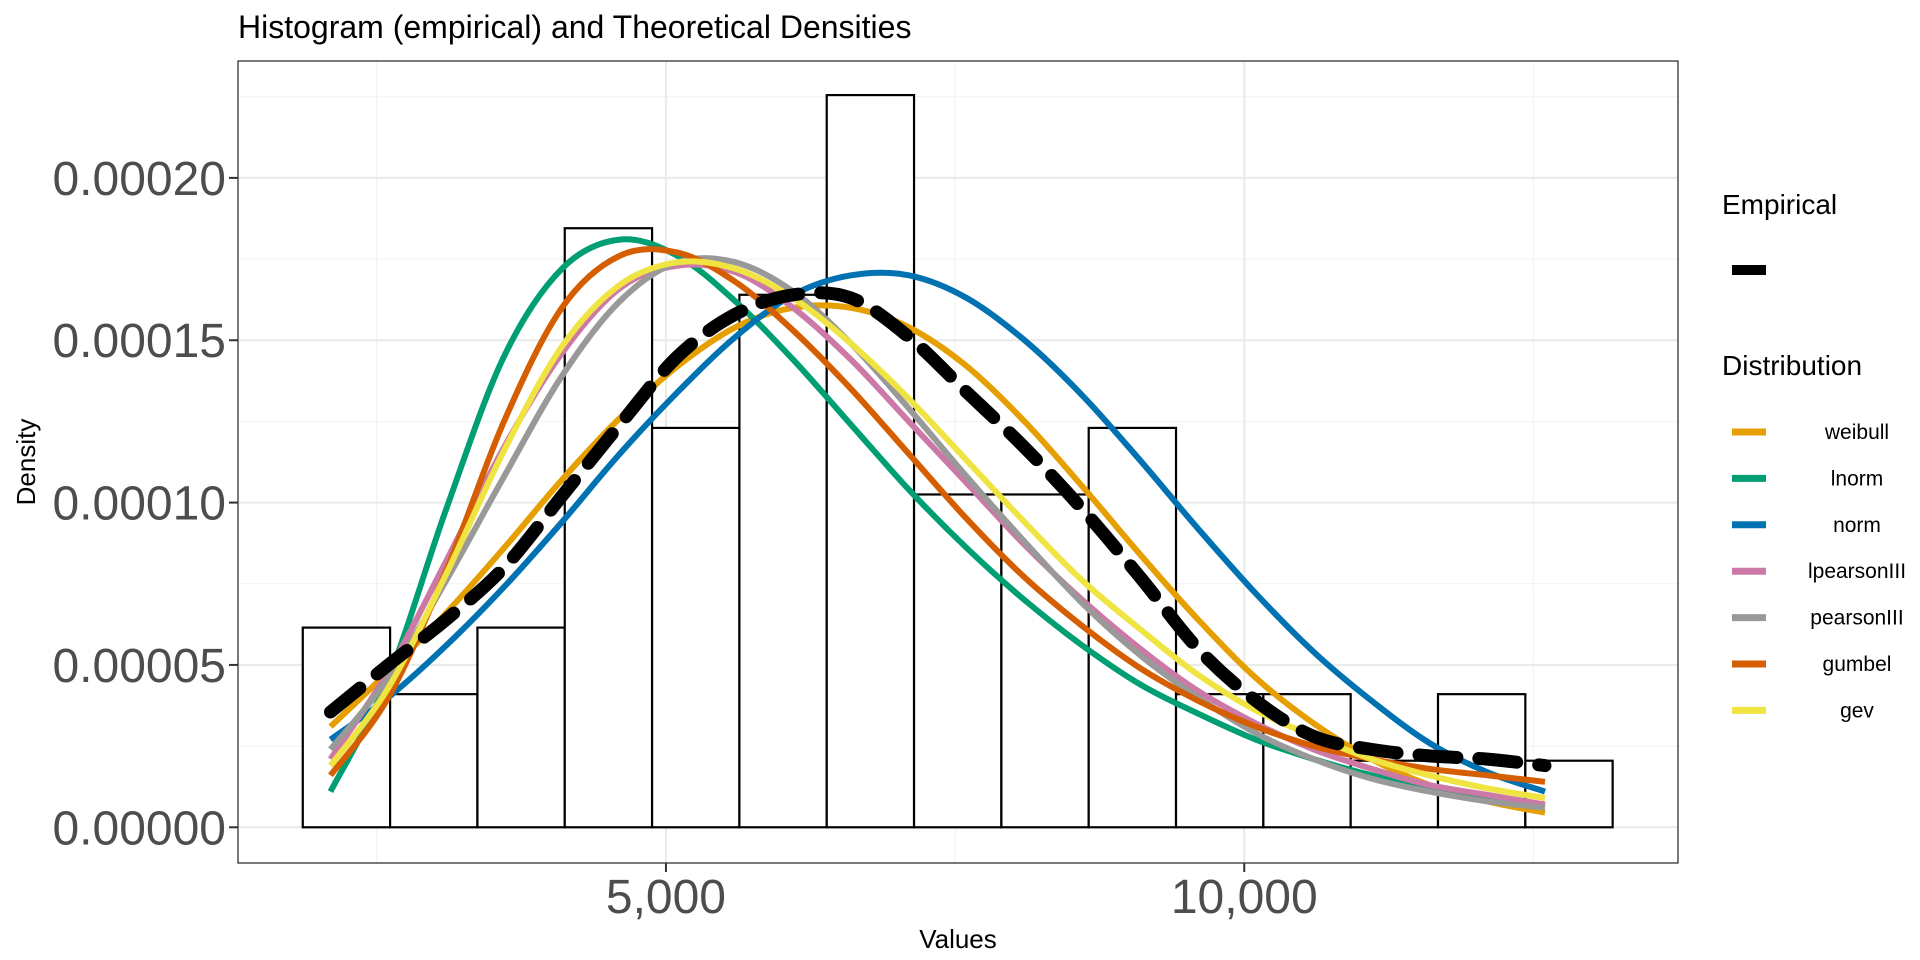 The image size is (1920, 960). I want to click on x-axis-label: Values, so click(958, 939).